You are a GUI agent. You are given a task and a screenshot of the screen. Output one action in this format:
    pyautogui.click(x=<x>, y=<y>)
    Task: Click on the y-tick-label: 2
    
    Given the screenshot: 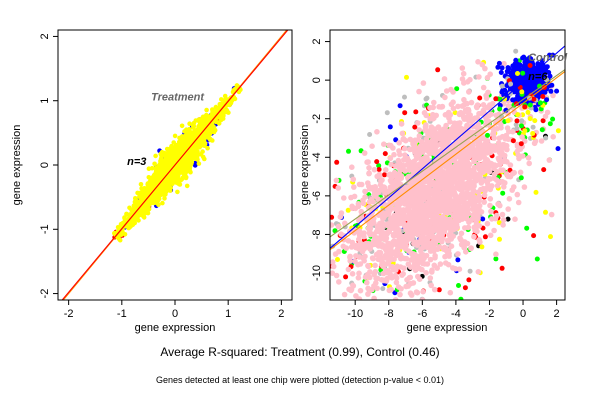 What is the action you would take?
    pyautogui.click(x=45, y=36)
    